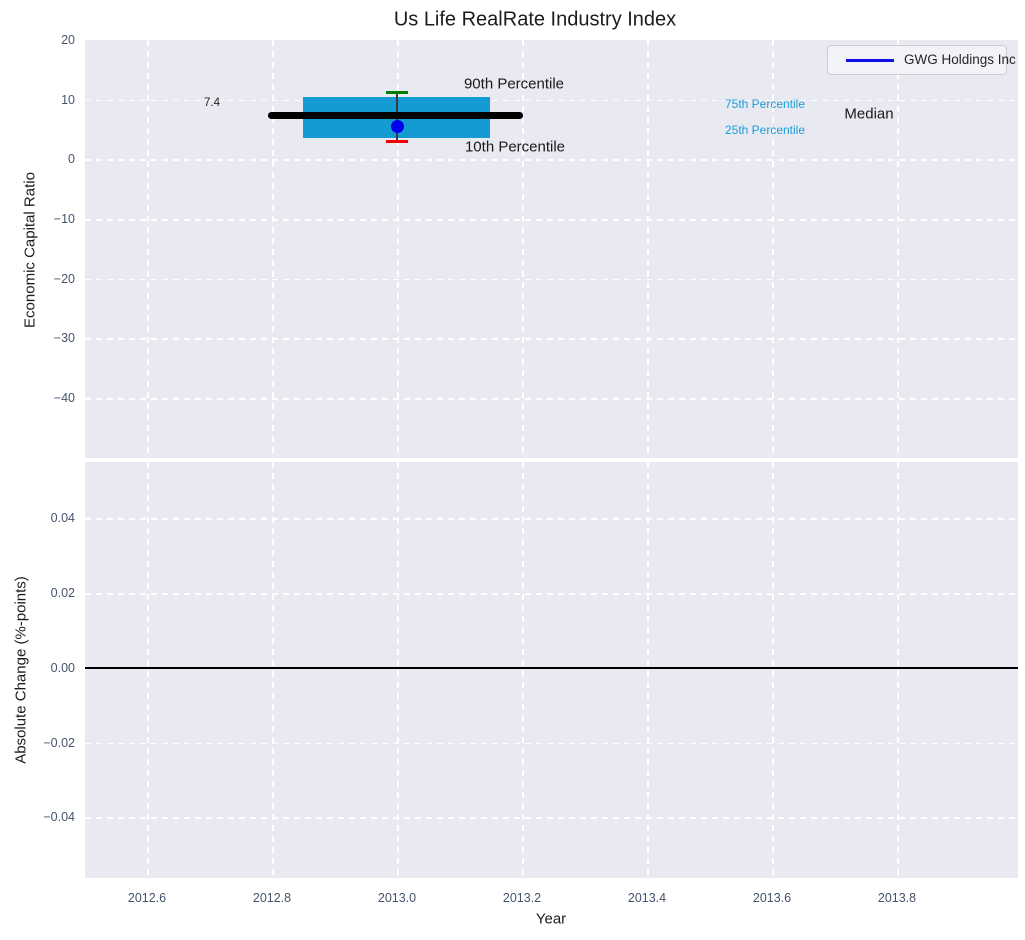 The image size is (1025, 940). I want to click on x-tick: 2012.6, so click(147, 898).